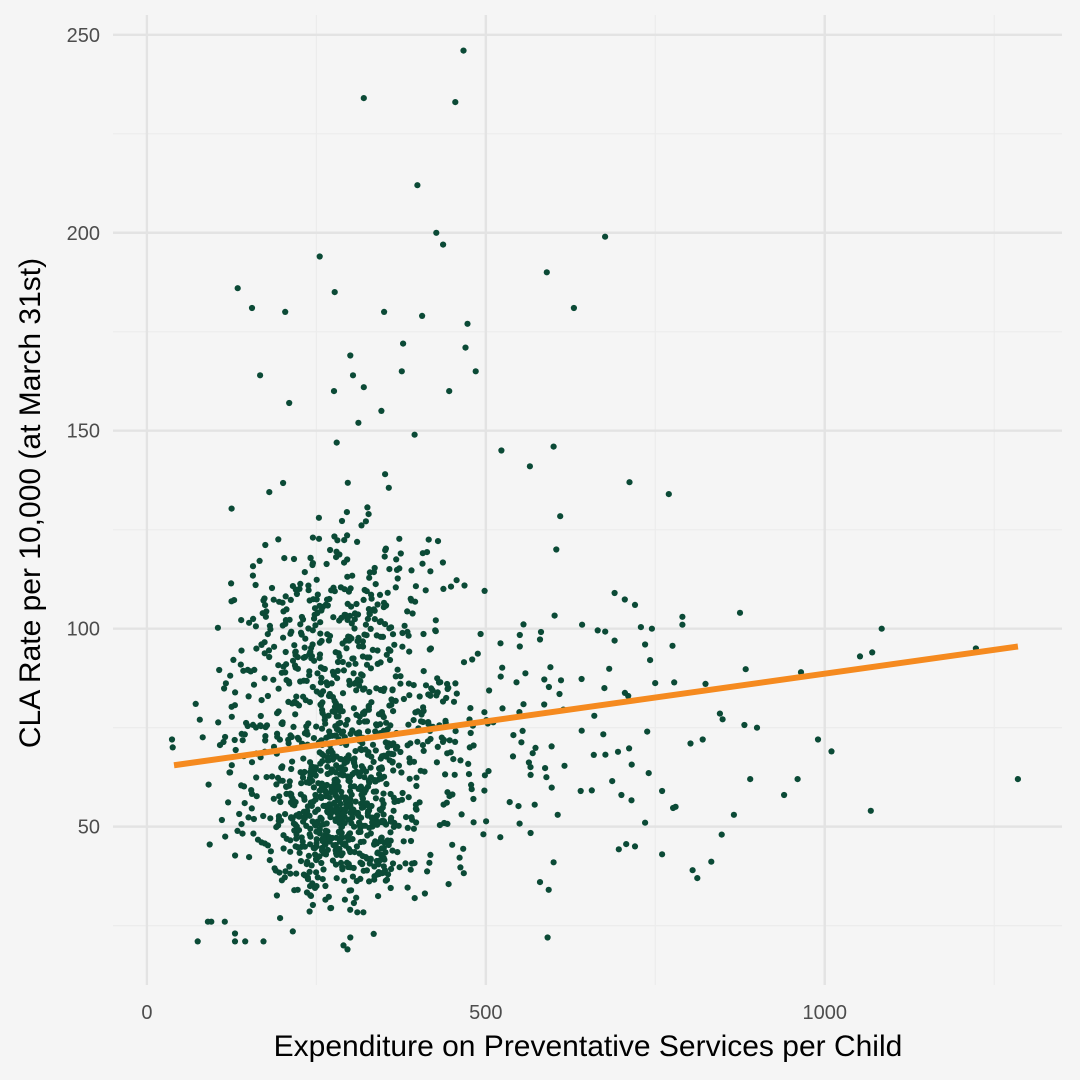 This screenshot has height=1080, width=1080. What do you see at coordinates (83, 432) in the screenshot?
I see `y-tick-label-2: 150` at bounding box center [83, 432].